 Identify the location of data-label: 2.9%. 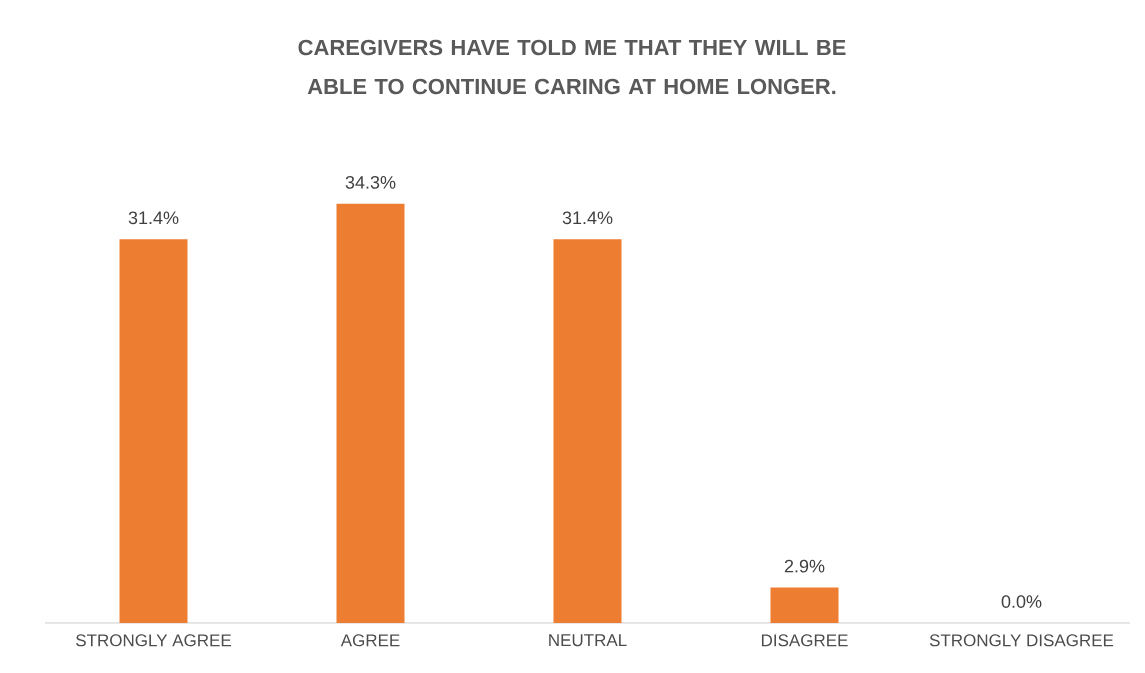
(804, 566).